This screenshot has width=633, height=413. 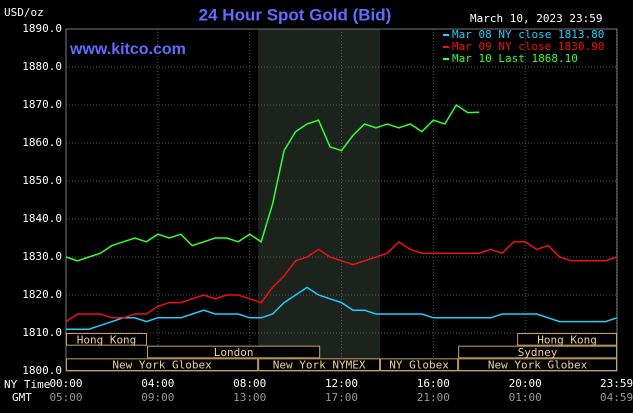 What do you see at coordinates (295, 14) in the screenshot?
I see `chart-title: 24 Hour Spot Gold (Bid)` at bounding box center [295, 14].